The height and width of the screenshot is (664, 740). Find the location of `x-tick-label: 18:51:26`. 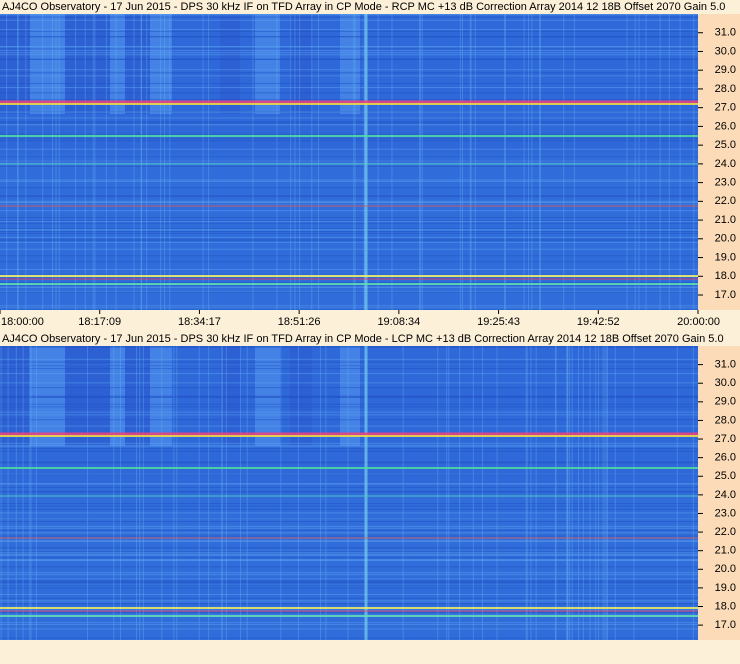

x-tick-label: 18:51:26 is located at coordinates (299, 322).